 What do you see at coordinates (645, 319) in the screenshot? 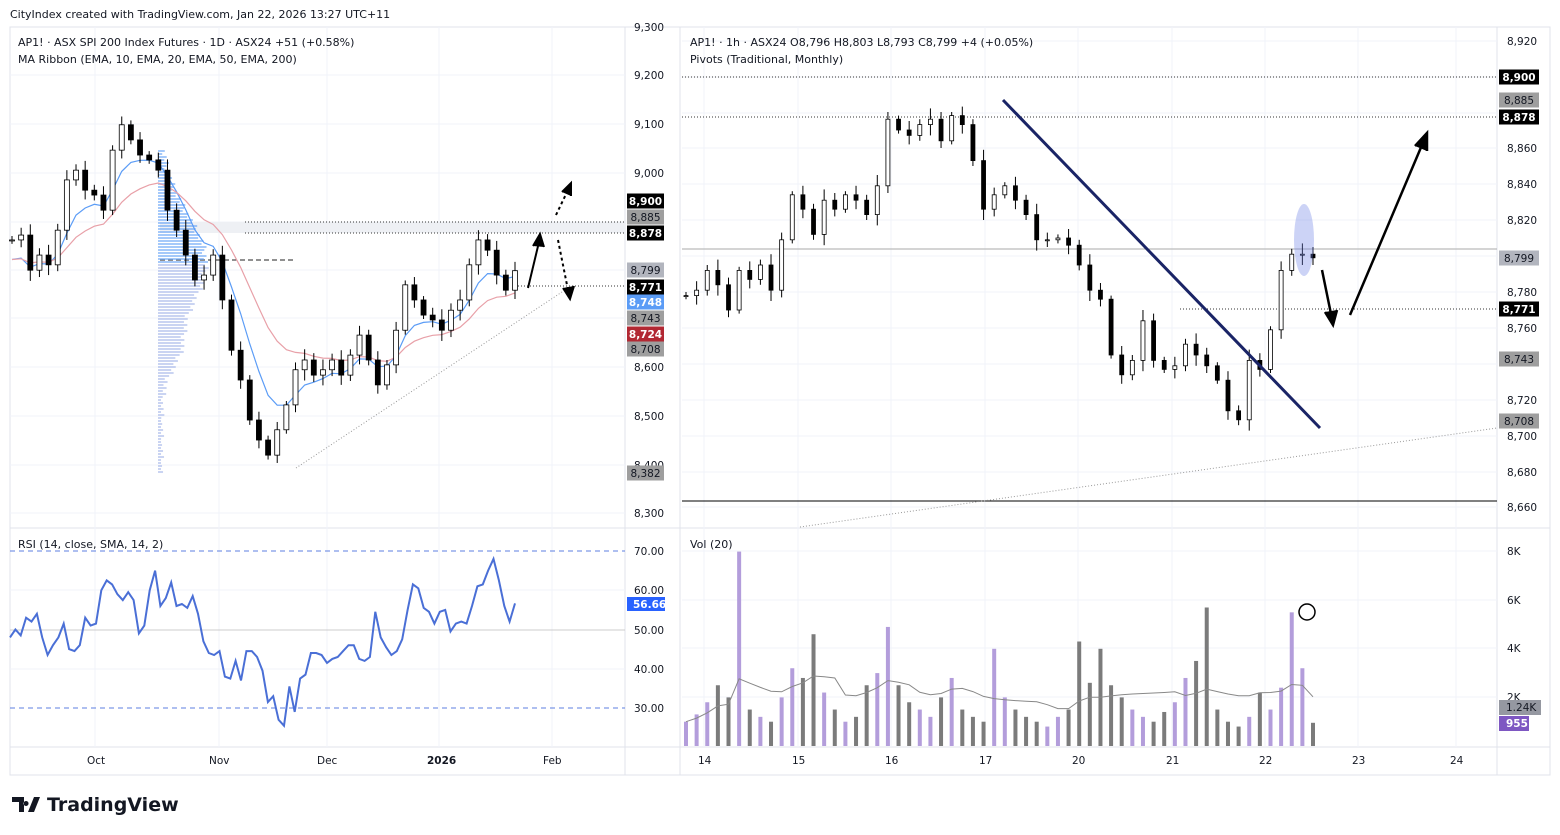
I see `price-badge-label: 8,743` at bounding box center [645, 319].